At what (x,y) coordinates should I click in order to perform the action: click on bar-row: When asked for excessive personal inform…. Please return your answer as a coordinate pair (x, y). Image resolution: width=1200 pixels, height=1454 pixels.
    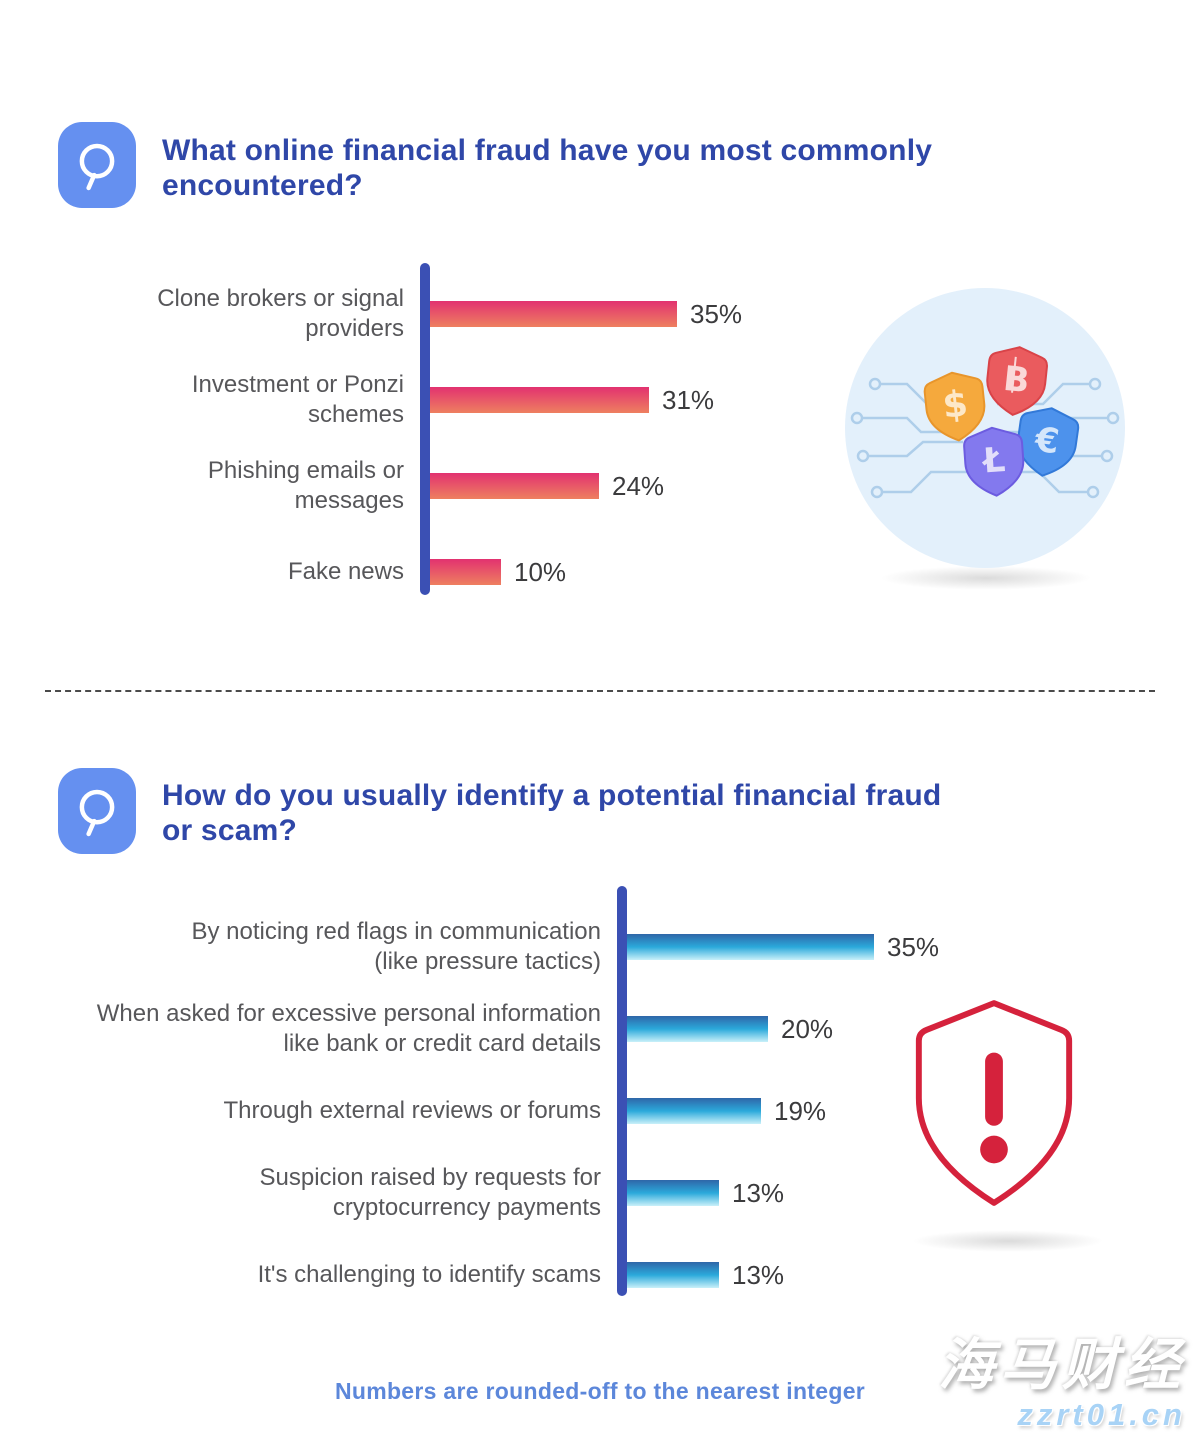
    Looking at the image, I should click on (500, 1029).